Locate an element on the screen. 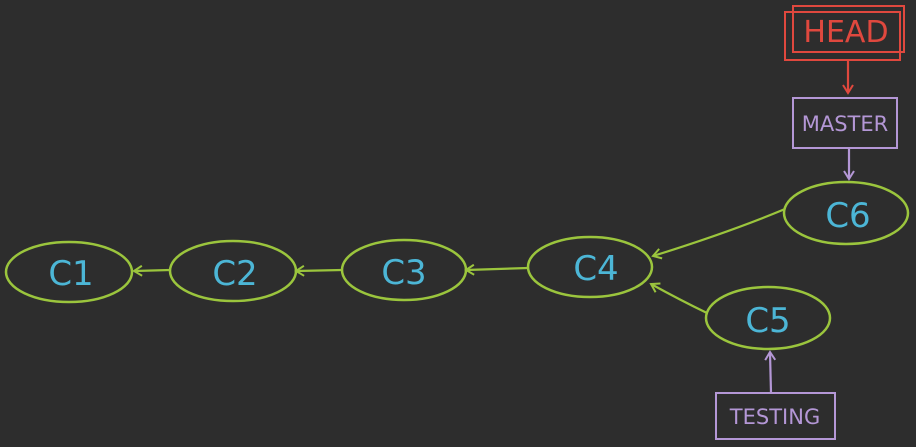 The height and width of the screenshot is (447, 916). branch-testing-label: TESTING is located at coordinates (774, 417).